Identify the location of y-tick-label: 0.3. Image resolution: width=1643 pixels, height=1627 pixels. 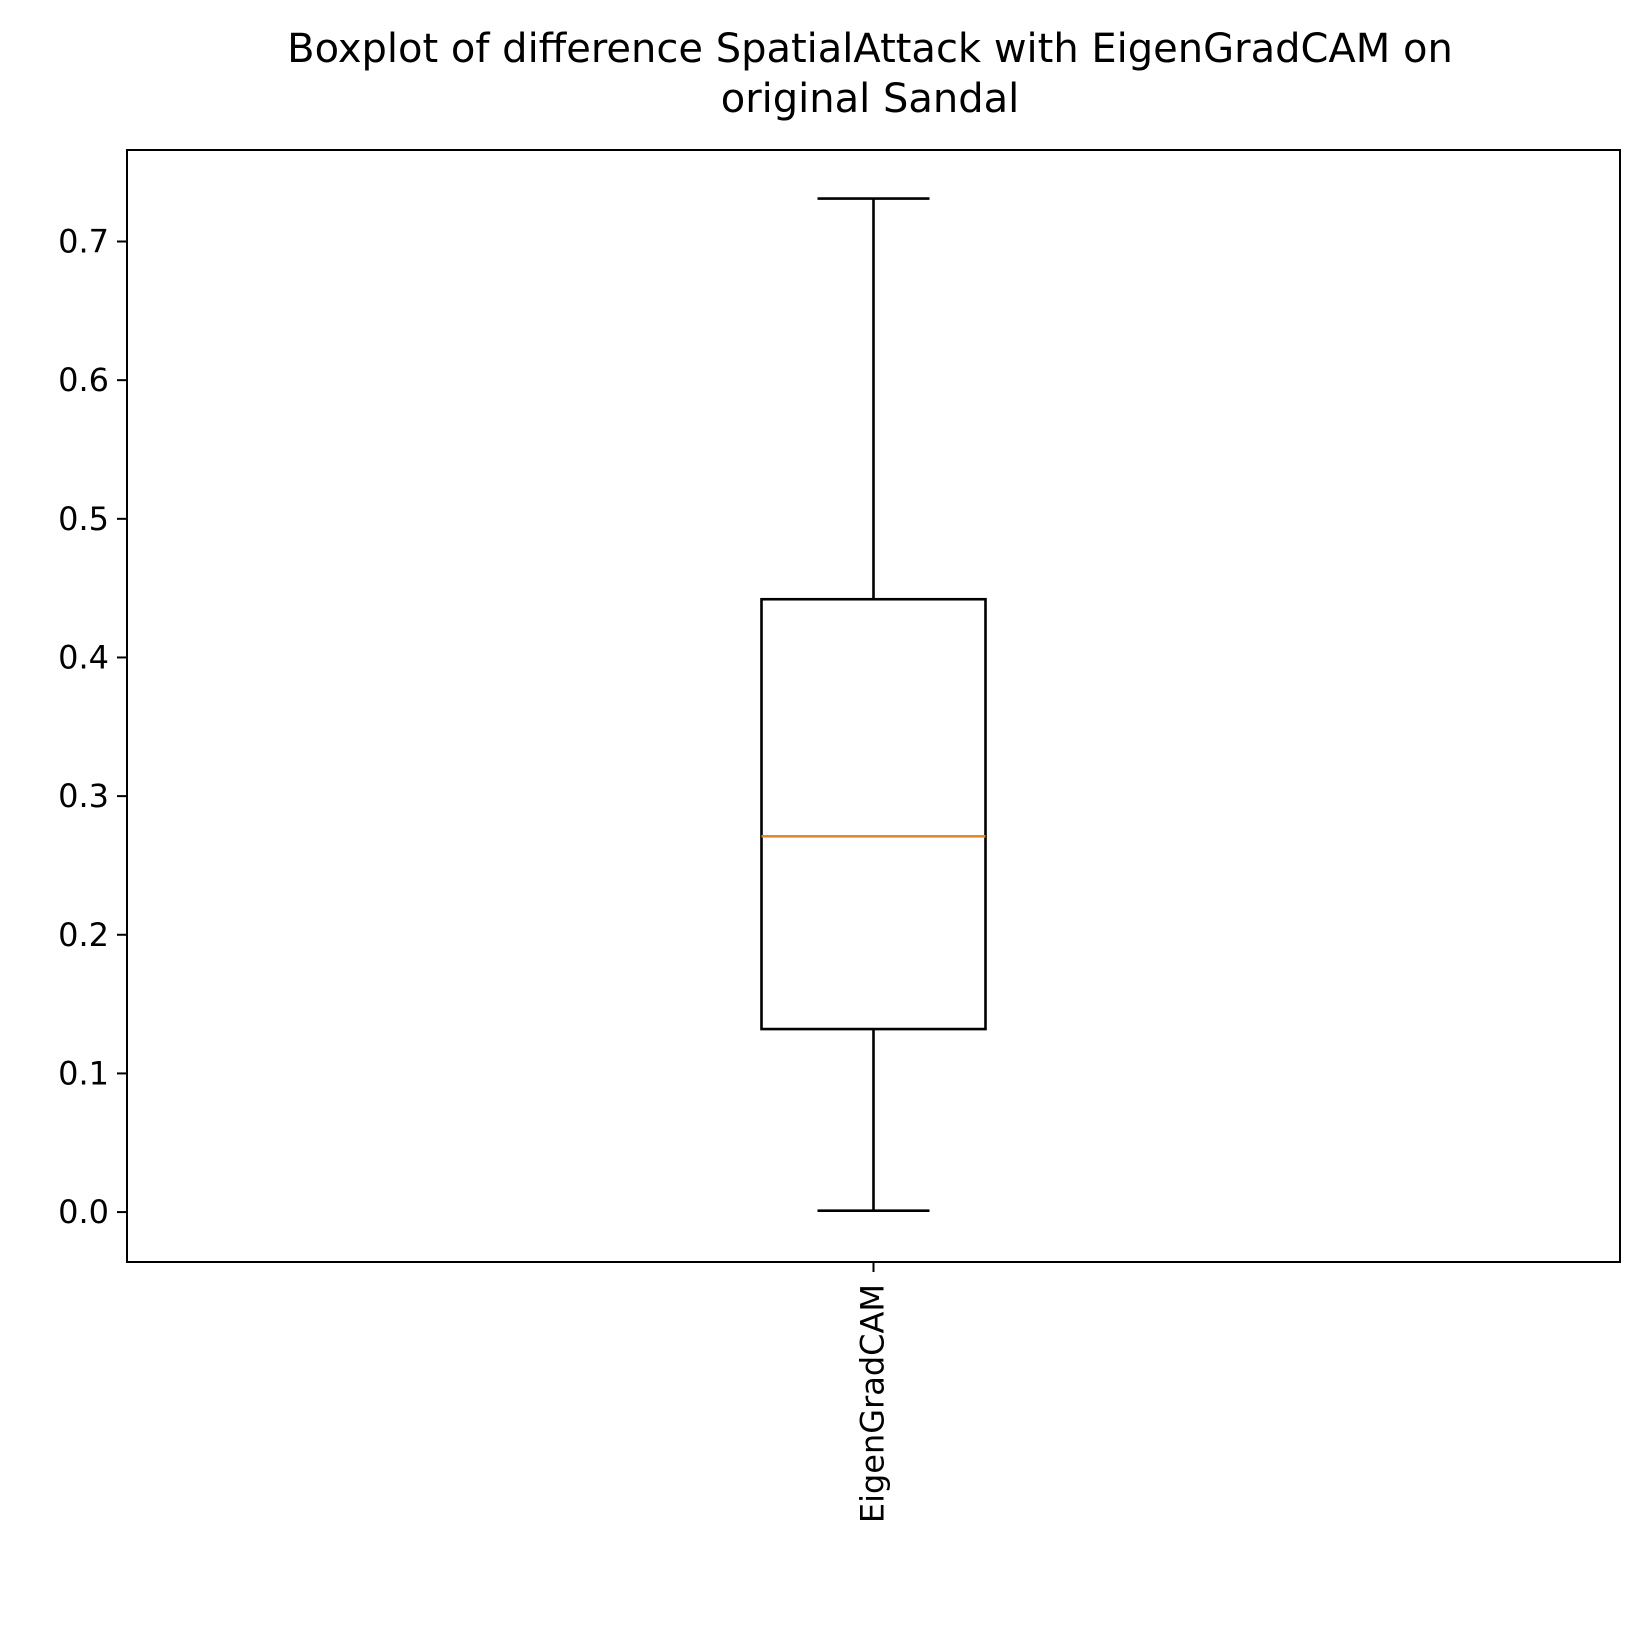
(83, 796).